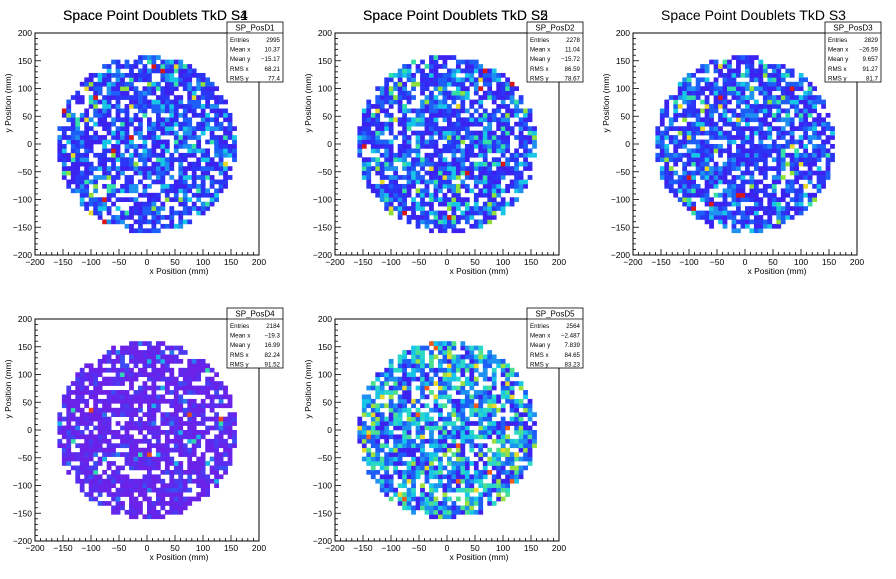 The width and height of the screenshot is (896, 579). Describe the element at coordinates (620, 200) in the screenshot. I see `y-tick-label: −100` at that location.